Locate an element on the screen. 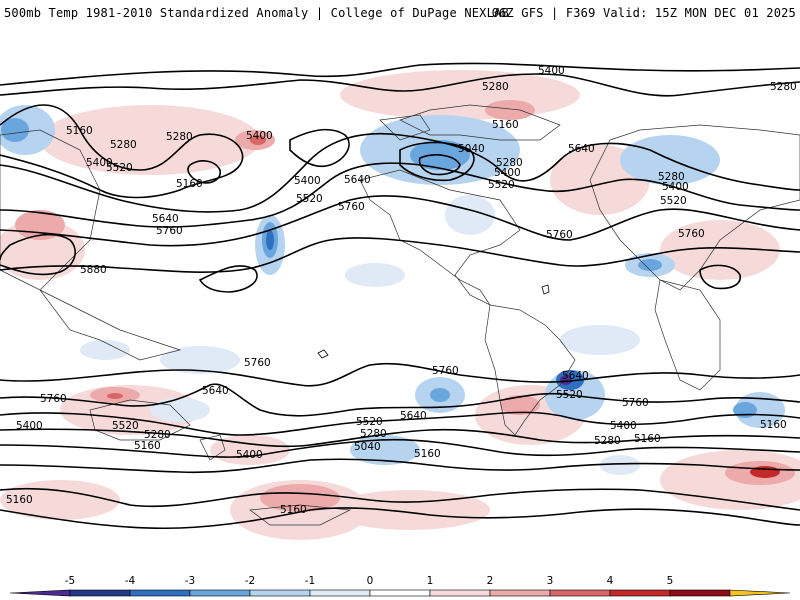 The height and width of the screenshot is (600, 800). colorbar-tick-label: -3 is located at coordinates (190, 581).